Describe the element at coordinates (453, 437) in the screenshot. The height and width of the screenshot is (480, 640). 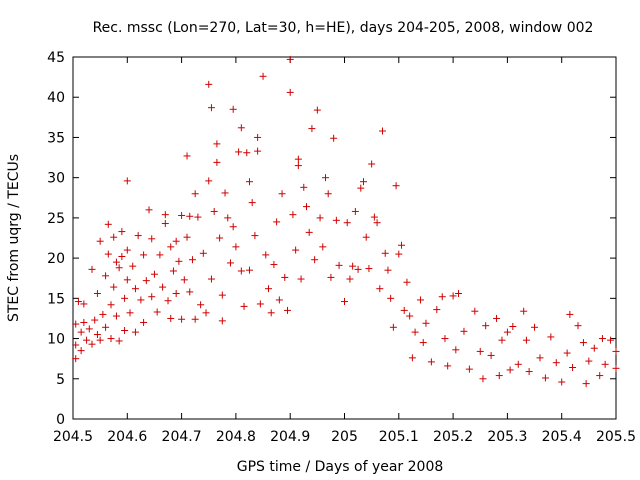
I see `x-tick-label: 205.2` at that location.